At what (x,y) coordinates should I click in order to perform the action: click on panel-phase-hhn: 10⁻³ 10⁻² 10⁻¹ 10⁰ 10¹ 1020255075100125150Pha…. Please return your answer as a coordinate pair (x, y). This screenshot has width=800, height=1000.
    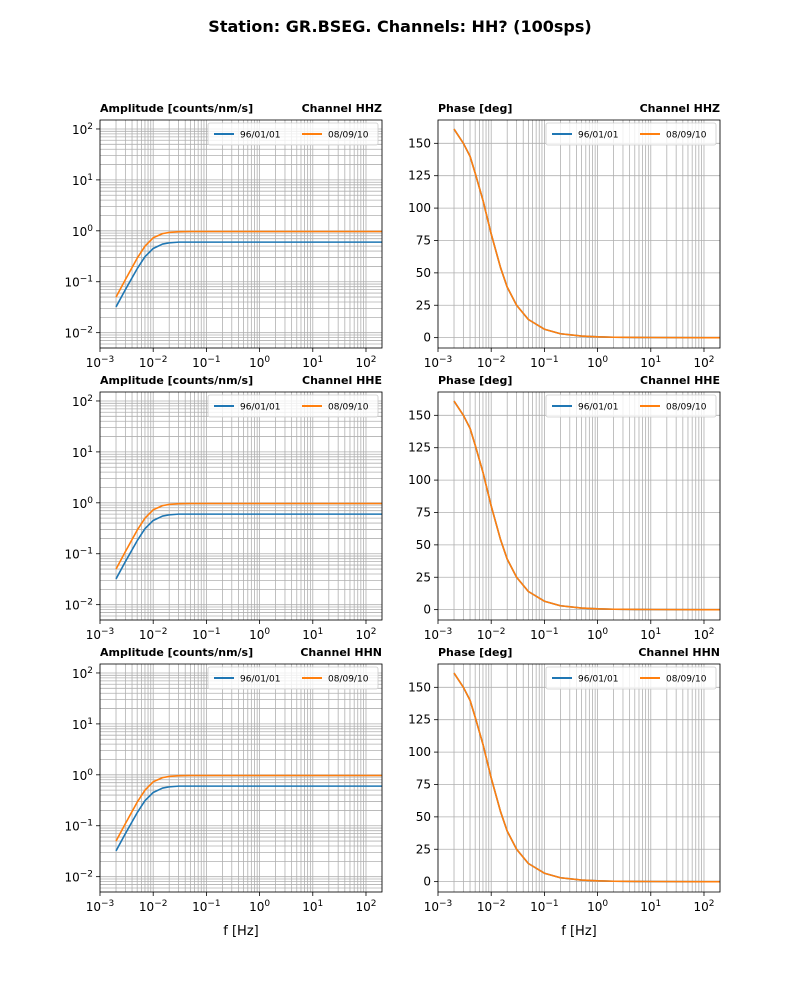
    Looking at the image, I should click on (564, 792).